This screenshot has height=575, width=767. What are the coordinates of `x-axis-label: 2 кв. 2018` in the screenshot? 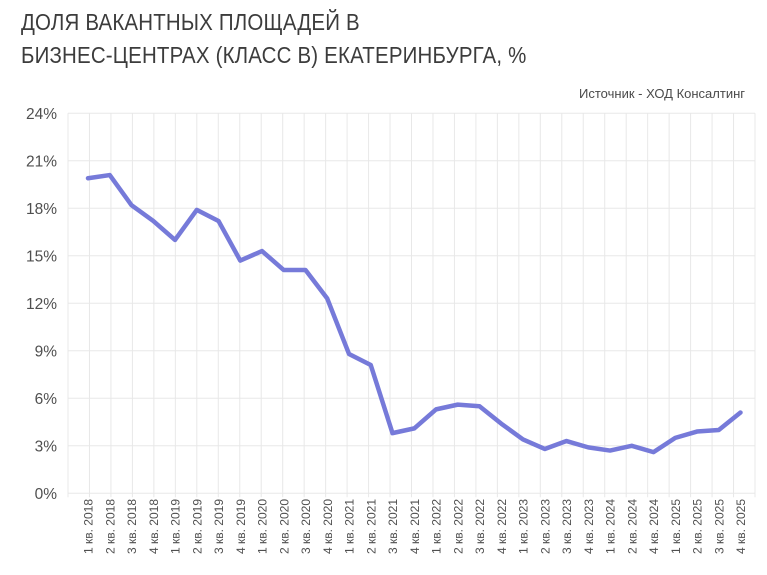 It's located at (110, 526).